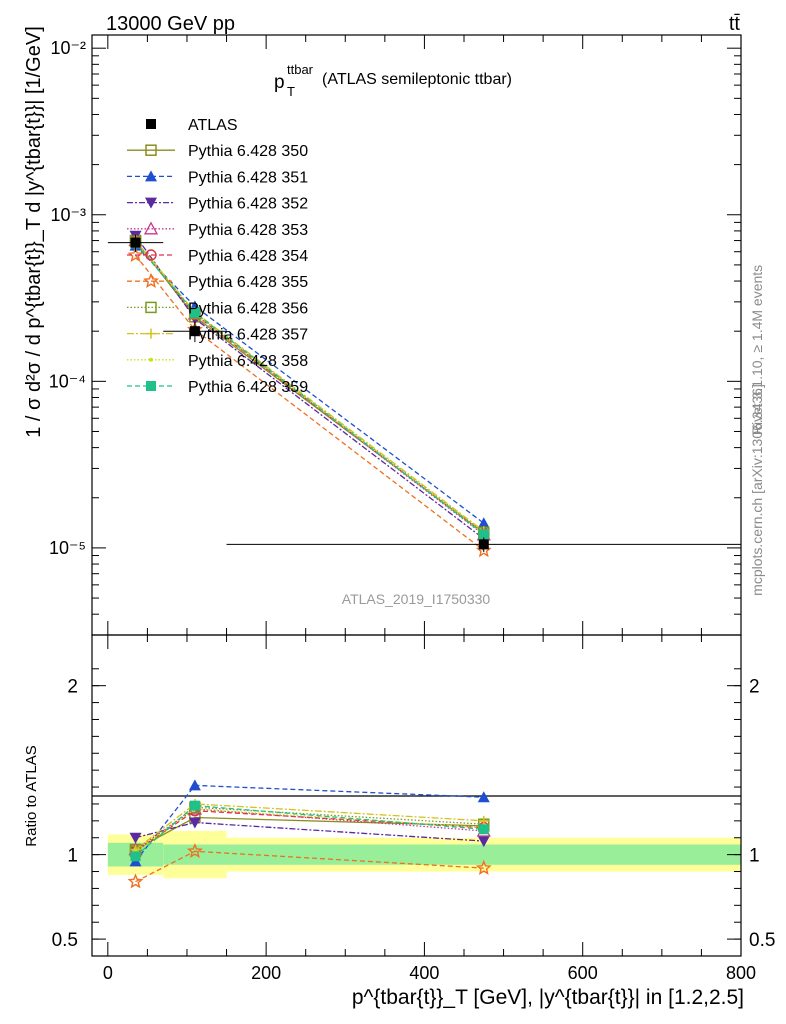  What do you see at coordinates (266, 973) in the screenshot?
I see `ratio-xtick-label-1: 200` at bounding box center [266, 973].